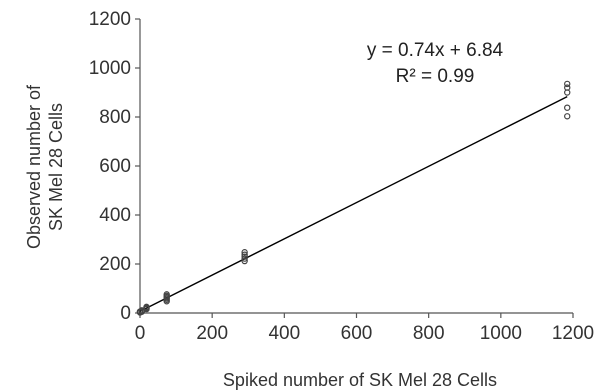 Image resolution: width=616 pixels, height=392 pixels. I want to click on x-tick-label: 1200, so click(573, 333).